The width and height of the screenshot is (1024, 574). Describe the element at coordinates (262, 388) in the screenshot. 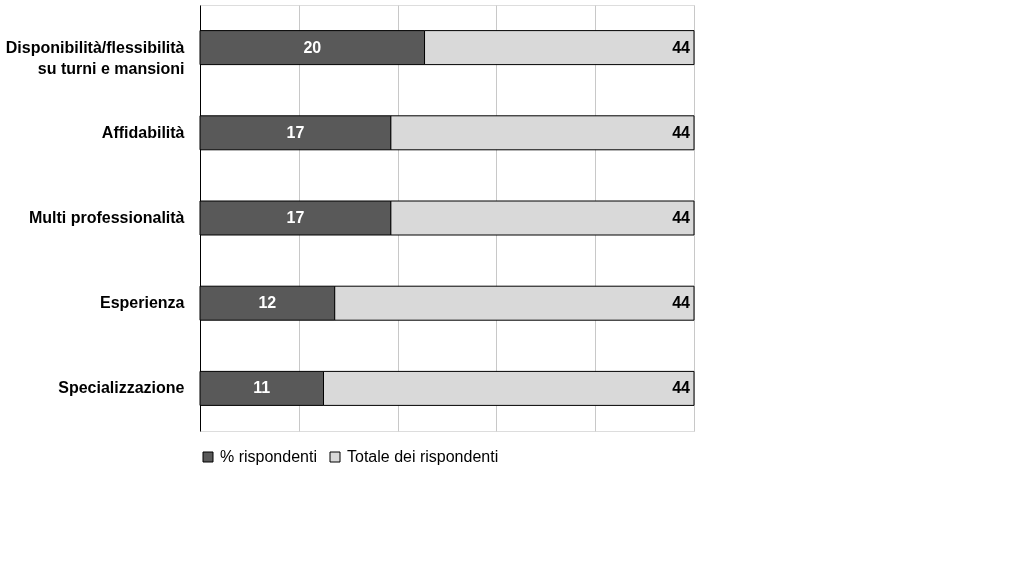

I see `data-label: 11` at that location.